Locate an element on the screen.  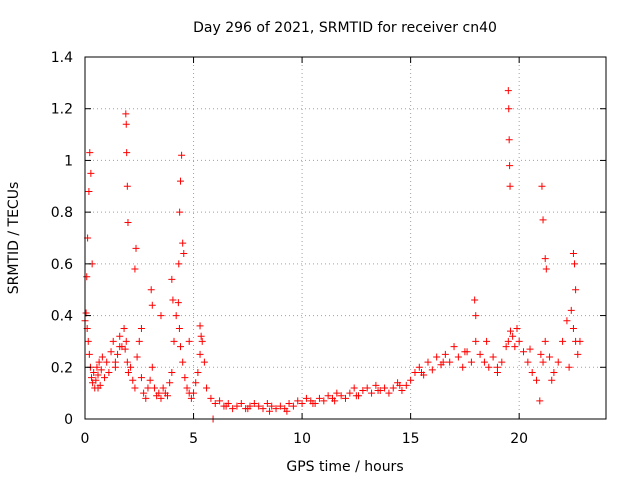
x-tick-label: 20 is located at coordinates (519, 439).